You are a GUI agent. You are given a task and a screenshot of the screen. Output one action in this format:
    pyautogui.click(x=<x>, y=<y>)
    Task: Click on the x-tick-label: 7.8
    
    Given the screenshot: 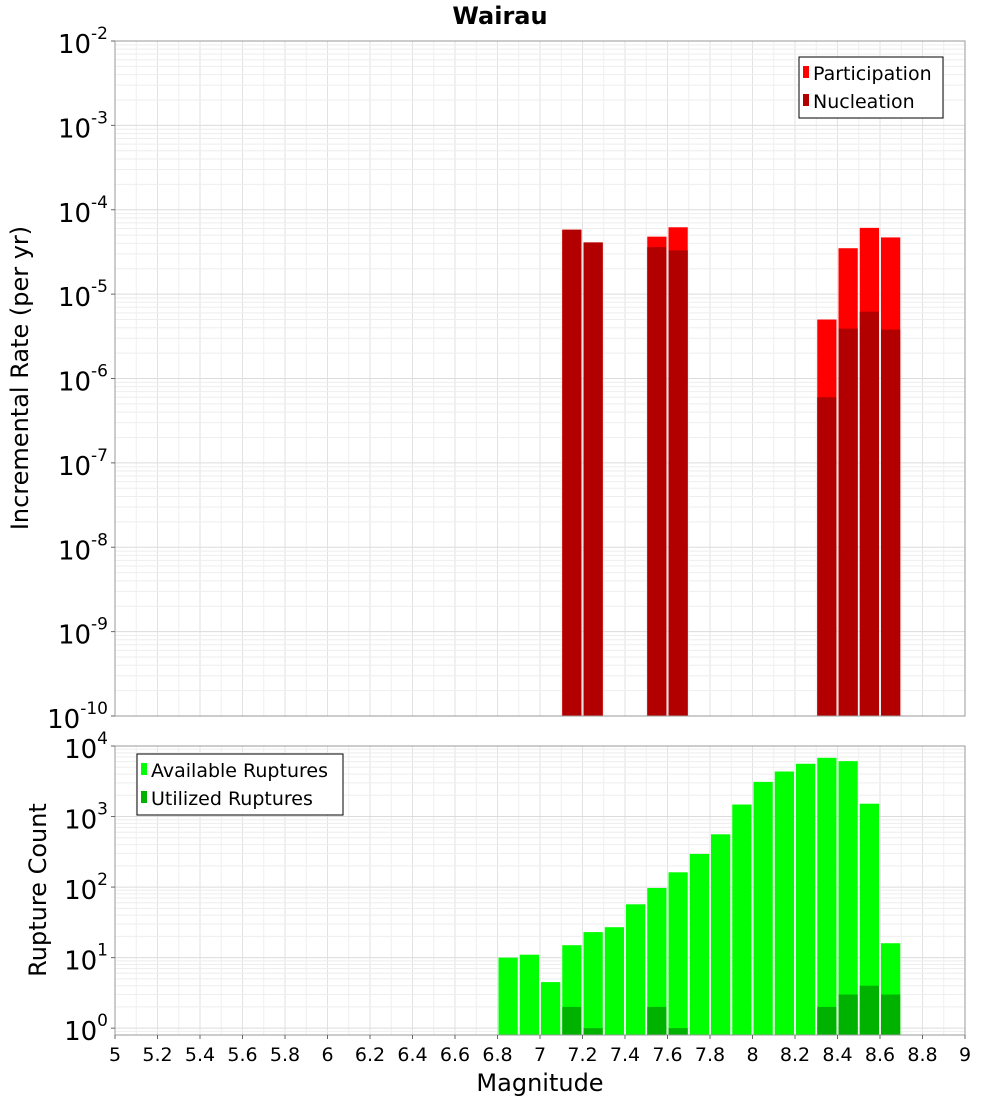 What is the action you would take?
    pyautogui.click(x=710, y=1055)
    